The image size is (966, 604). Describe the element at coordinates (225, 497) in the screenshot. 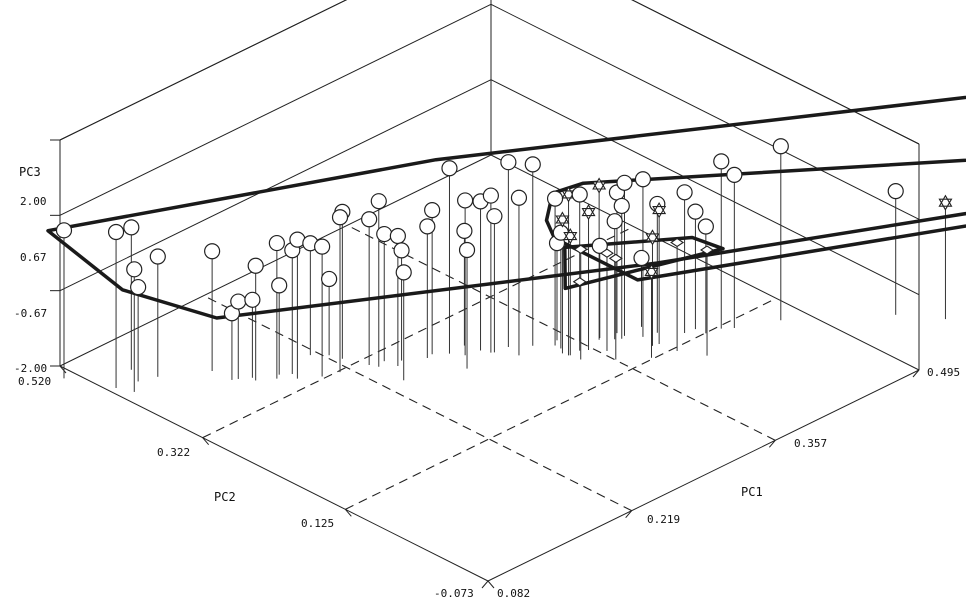

I see `pc2-axis-label: PC2` at that location.